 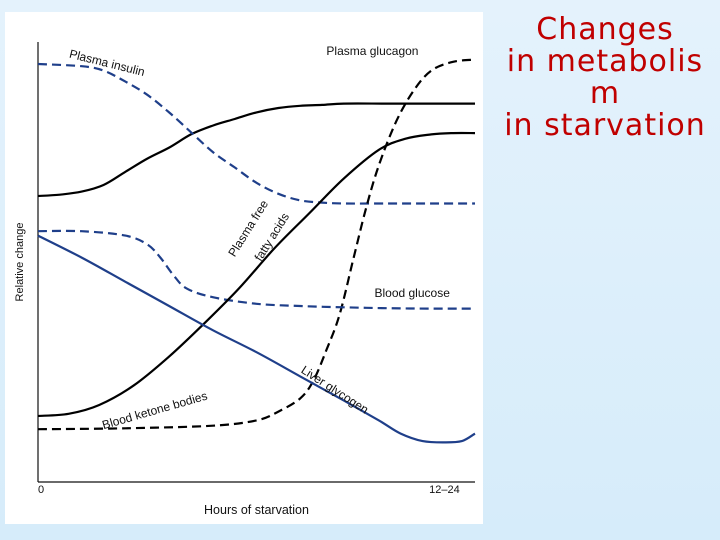 What do you see at coordinates (20, 262) in the screenshot?
I see `y-axis-label: Relative change` at bounding box center [20, 262].